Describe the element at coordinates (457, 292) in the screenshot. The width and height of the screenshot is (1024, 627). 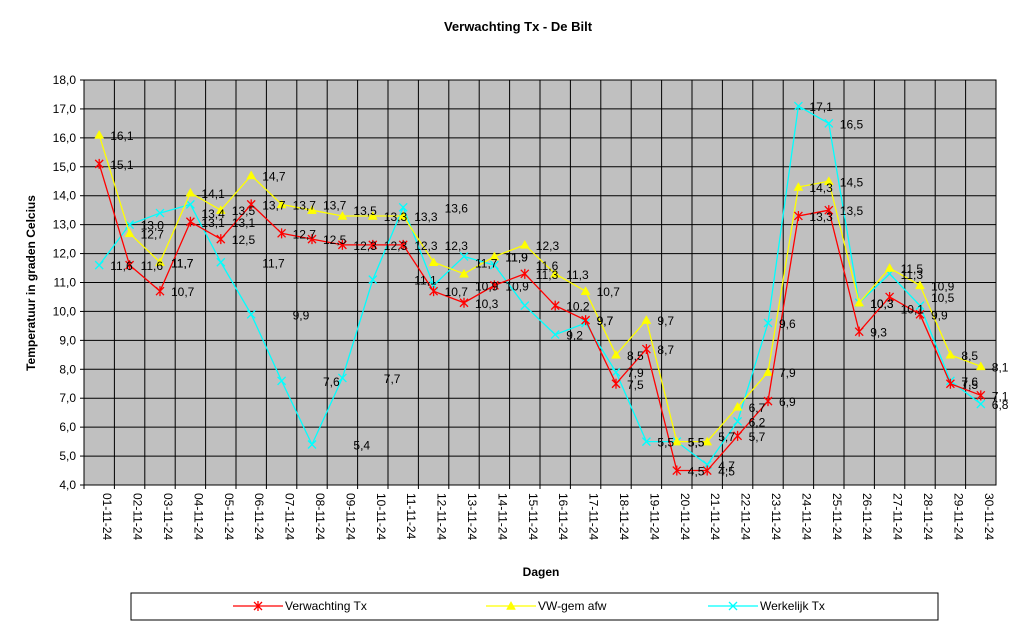
I see `data-label: 10,7` at that location.